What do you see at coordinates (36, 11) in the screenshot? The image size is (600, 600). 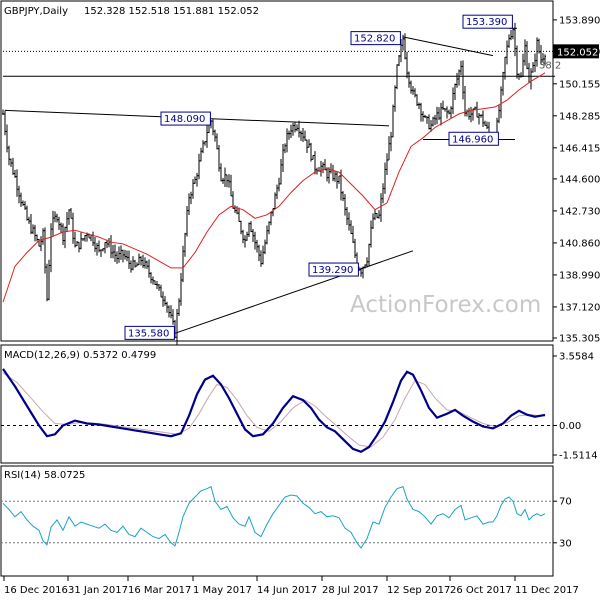 I see `symbol-label: GBPJPY,Daily` at bounding box center [36, 11].